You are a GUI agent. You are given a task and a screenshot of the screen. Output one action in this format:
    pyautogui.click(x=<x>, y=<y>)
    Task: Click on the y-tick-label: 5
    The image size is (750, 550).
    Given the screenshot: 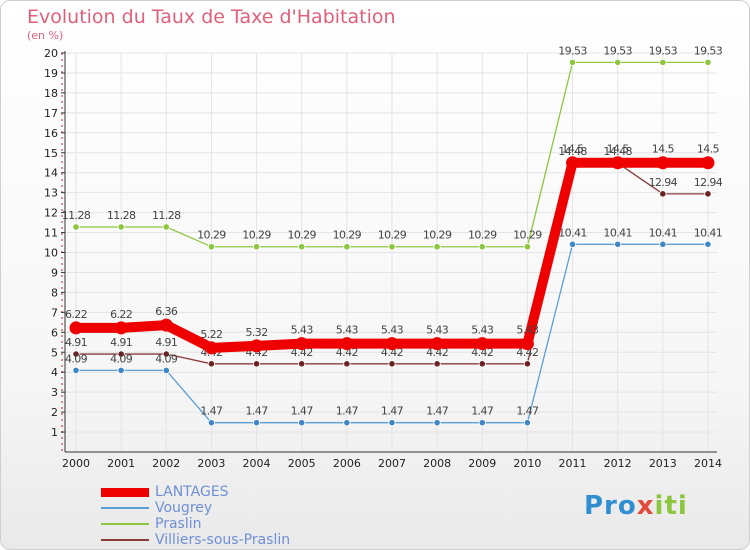 What is the action you would take?
    pyautogui.click(x=54, y=352)
    